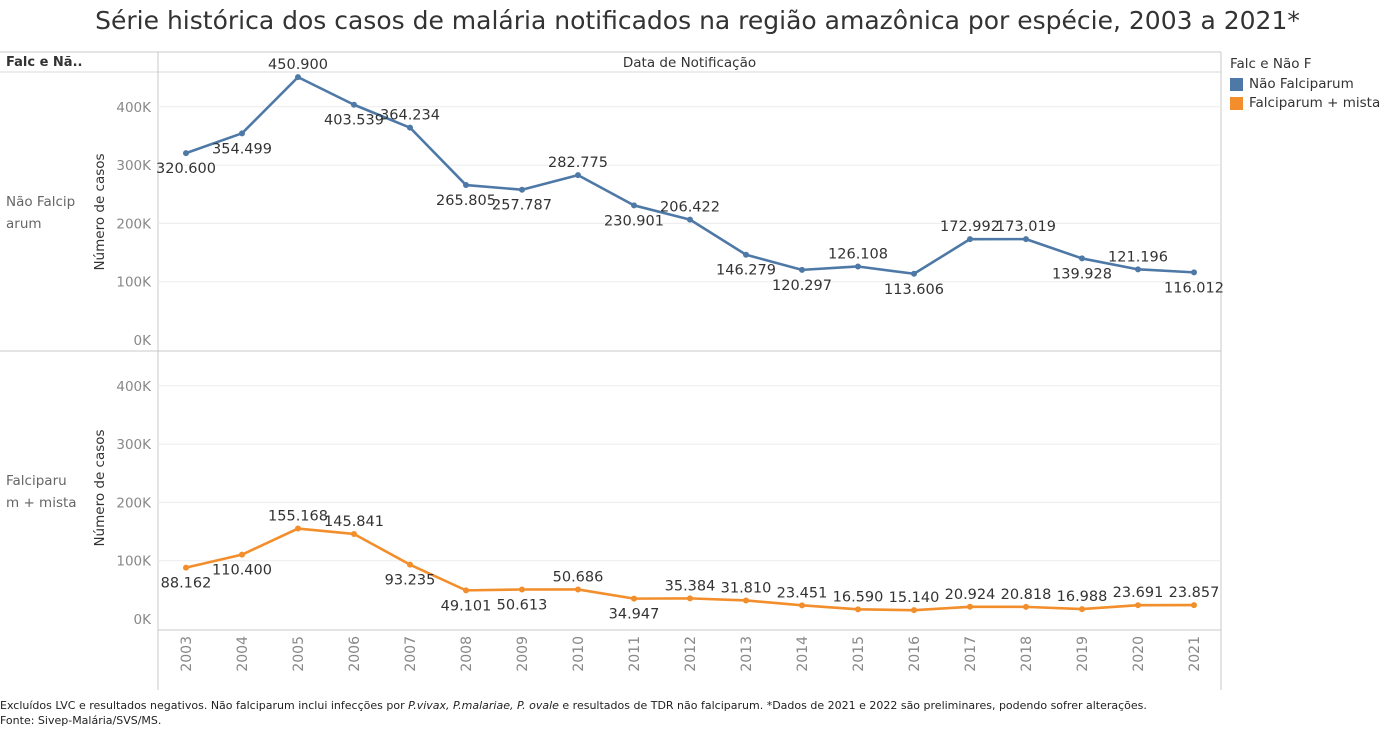  I want to click on data-label: 23.451, so click(802, 593).